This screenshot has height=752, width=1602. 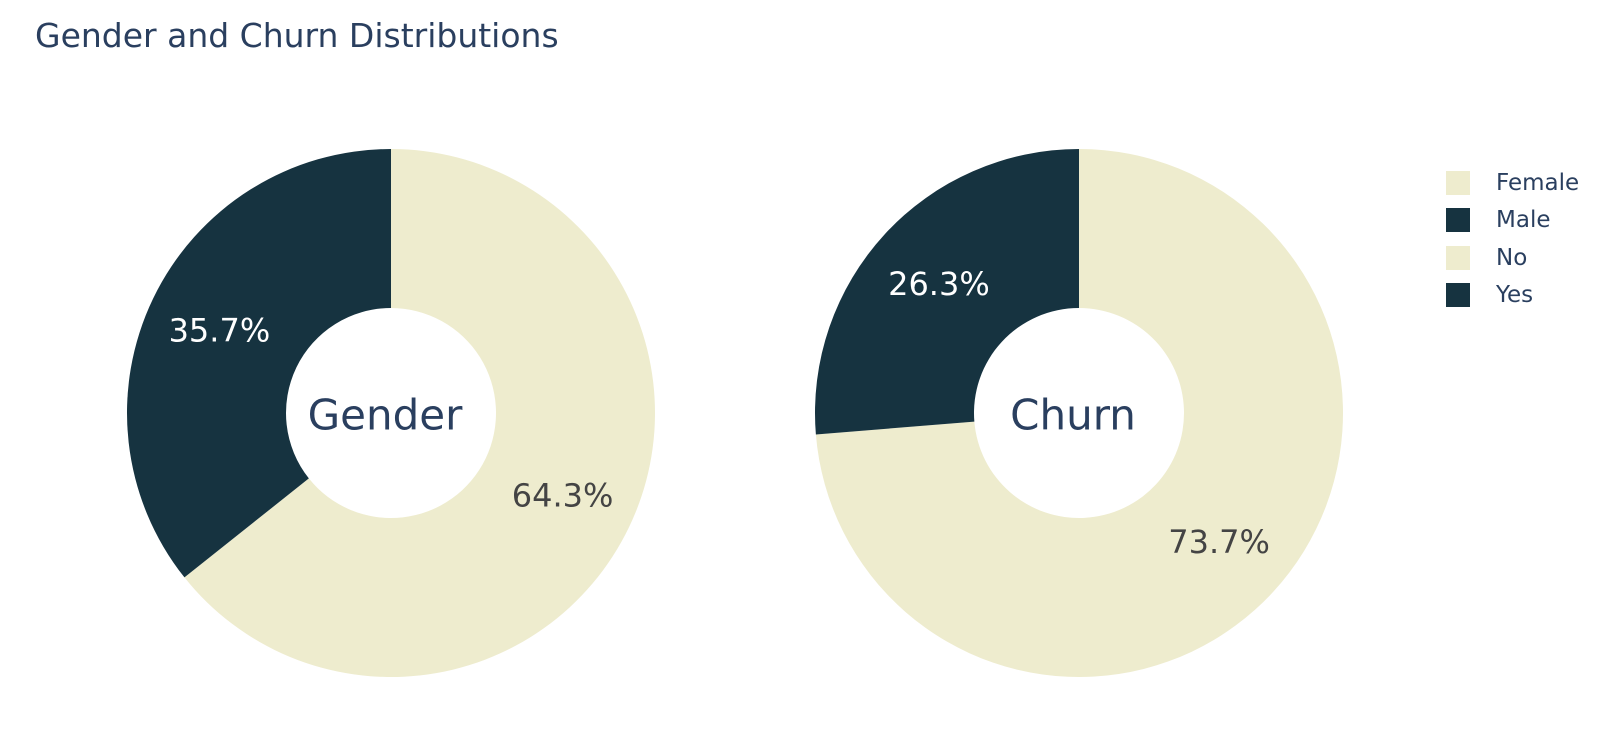 I want to click on legend-item-no: No, so click(x=1512, y=258).